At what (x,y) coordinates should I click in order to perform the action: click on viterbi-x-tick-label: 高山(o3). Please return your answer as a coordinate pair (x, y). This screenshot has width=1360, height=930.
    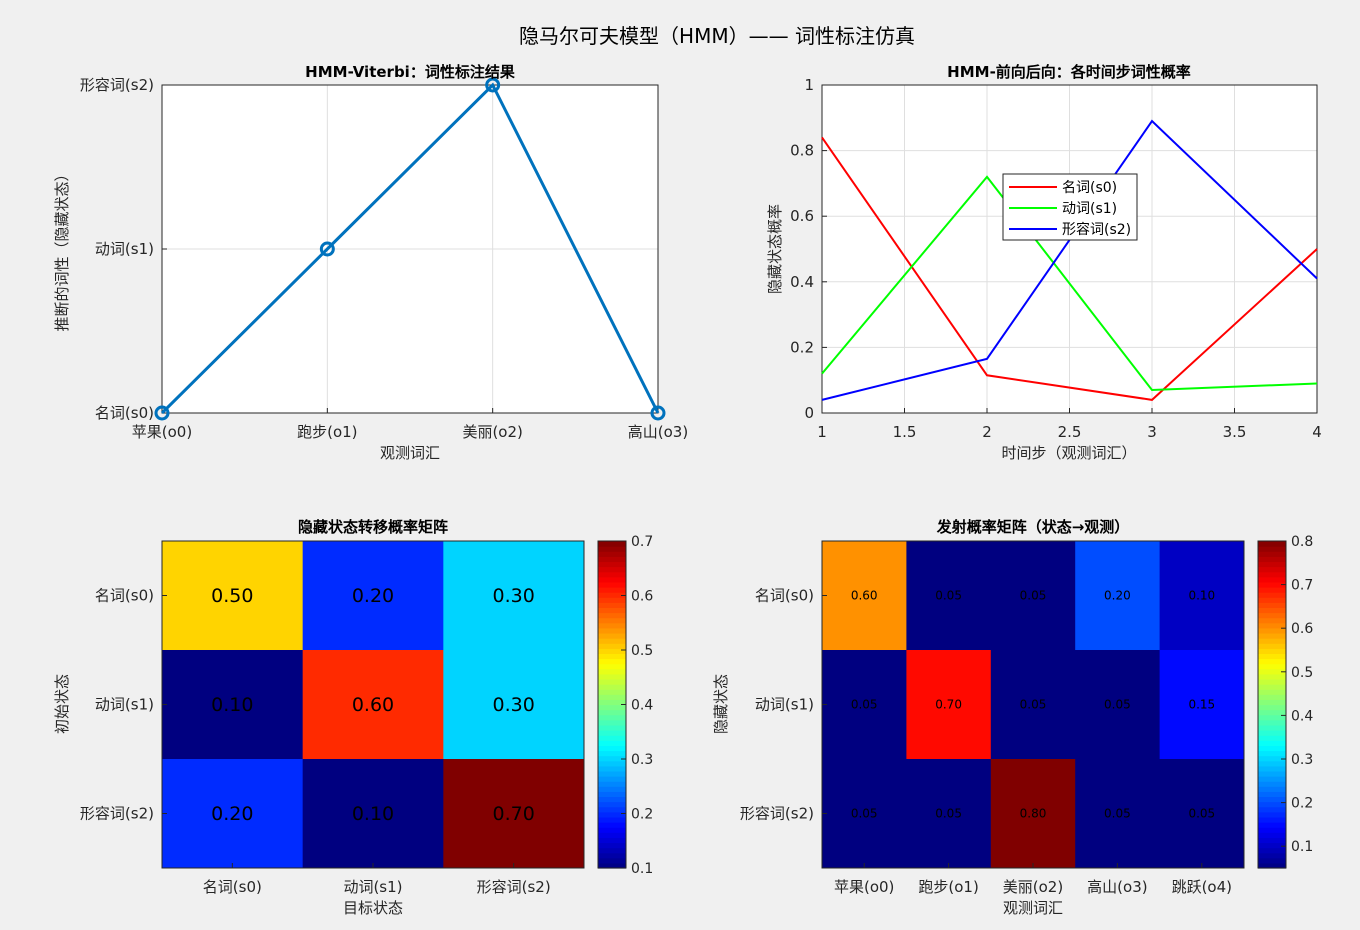
    Looking at the image, I should click on (658, 432).